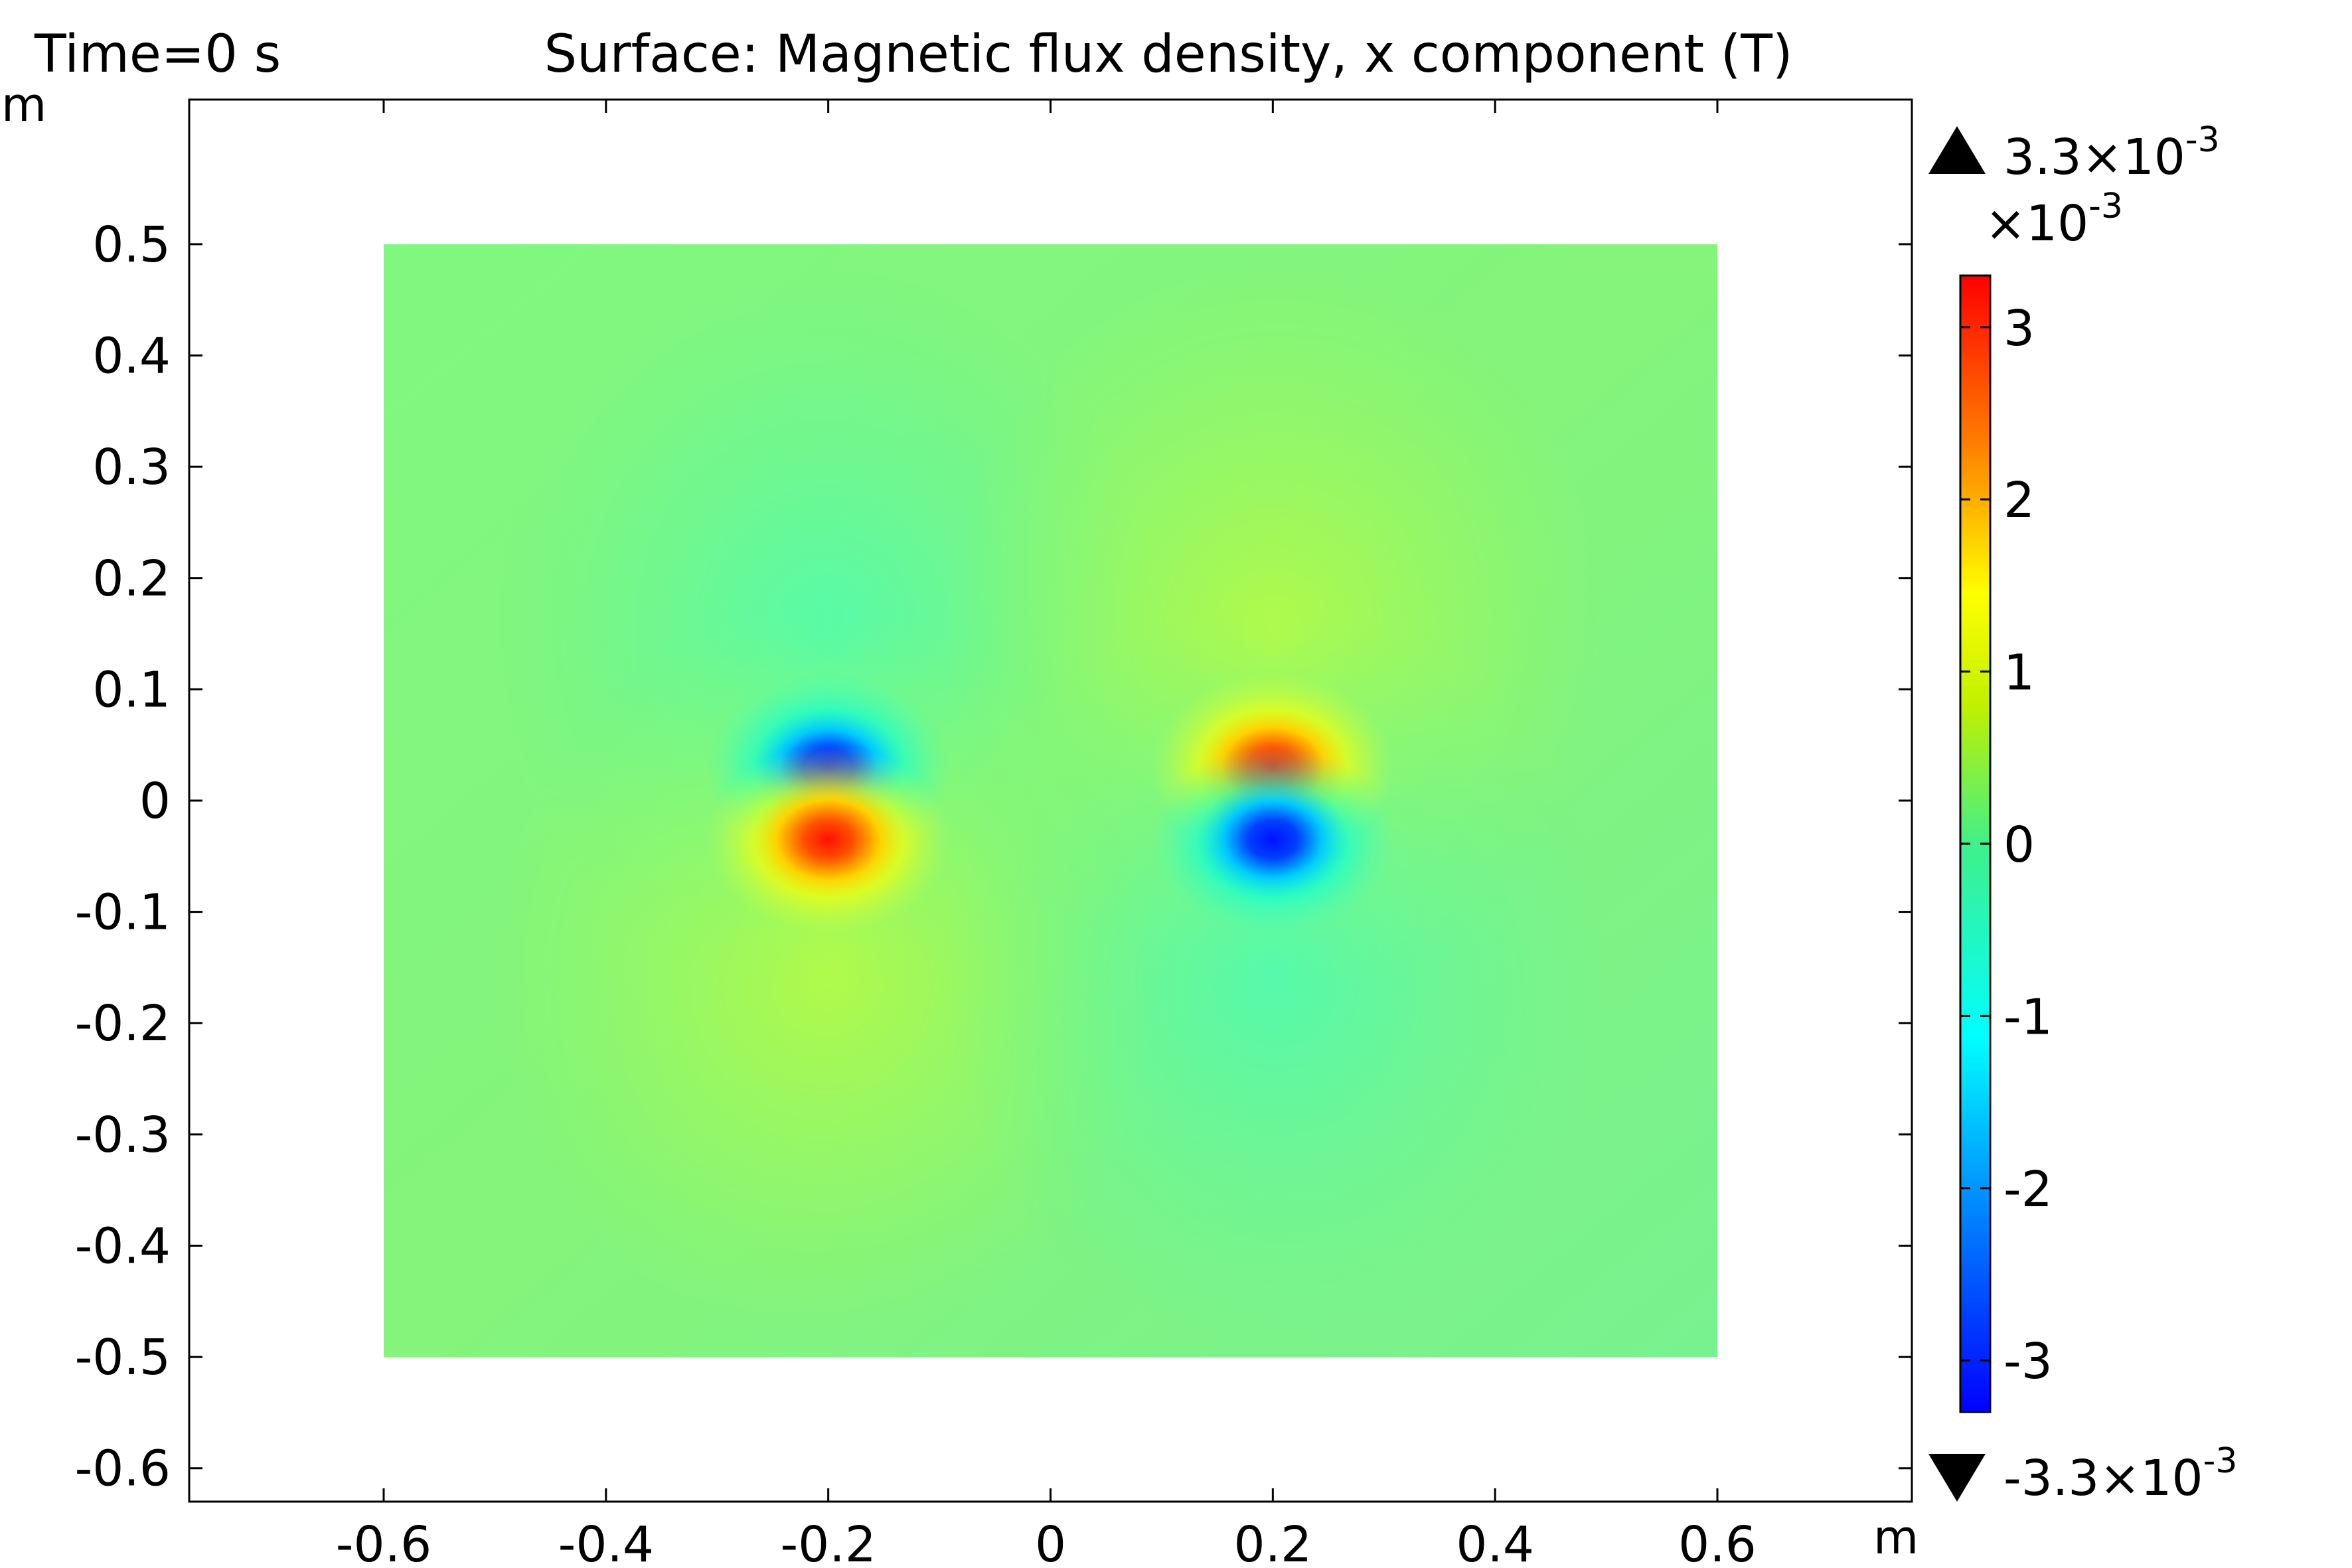  What do you see at coordinates (155, 802) in the screenshot?
I see `y-tick-label: 0` at bounding box center [155, 802].